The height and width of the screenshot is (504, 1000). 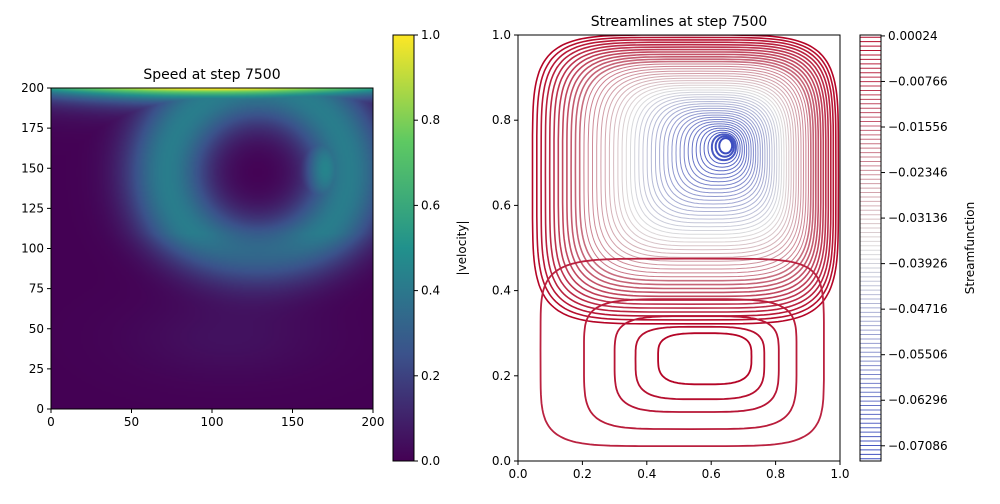 What do you see at coordinates (427, 248) in the screenshot?
I see `speed-colorbar-ticks: 0.0 0.2 0.4 0.6 0.8 1.0` at bounding box center [427, 248].